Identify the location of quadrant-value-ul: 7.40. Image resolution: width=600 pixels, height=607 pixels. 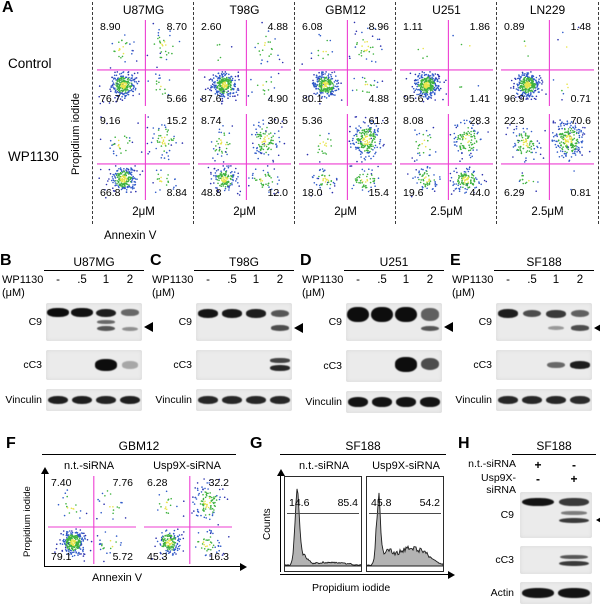
(61, 483).